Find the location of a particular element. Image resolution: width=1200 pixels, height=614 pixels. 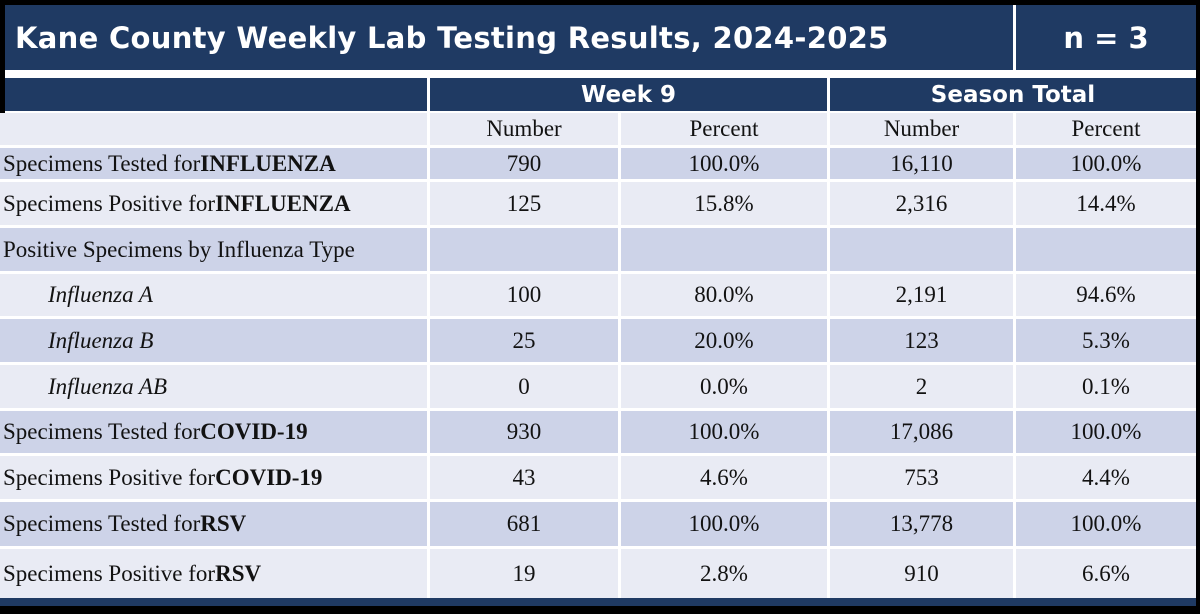

cell-value: 19 is located at coordinates (524, 573).